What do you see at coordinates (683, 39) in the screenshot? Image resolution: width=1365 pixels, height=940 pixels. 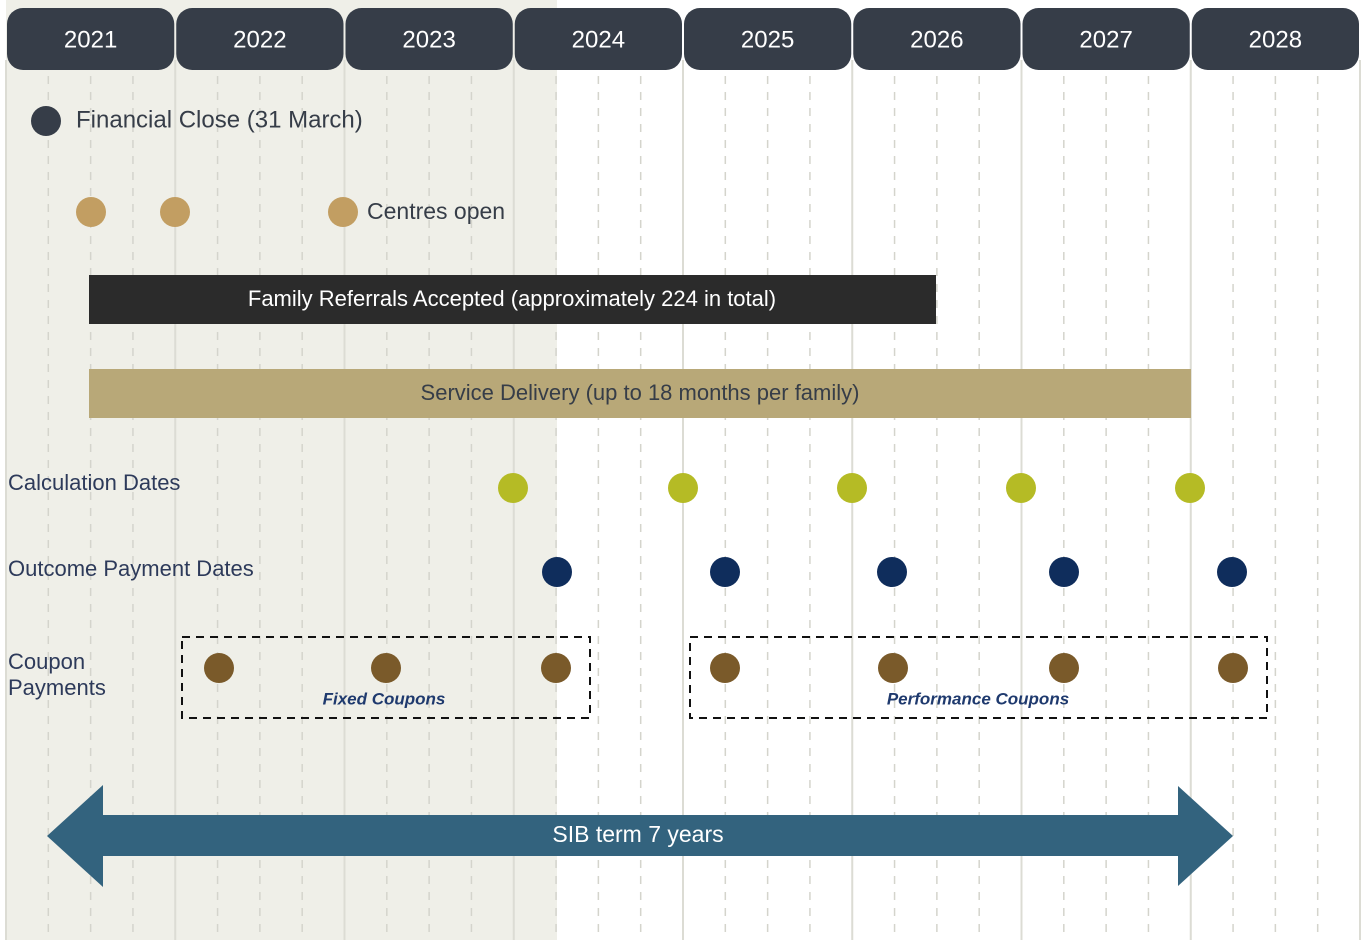 I see `year-tabs: 2021 2022 2023 2024 2025 2026 2027 2028` at bounding box center [683, 39].